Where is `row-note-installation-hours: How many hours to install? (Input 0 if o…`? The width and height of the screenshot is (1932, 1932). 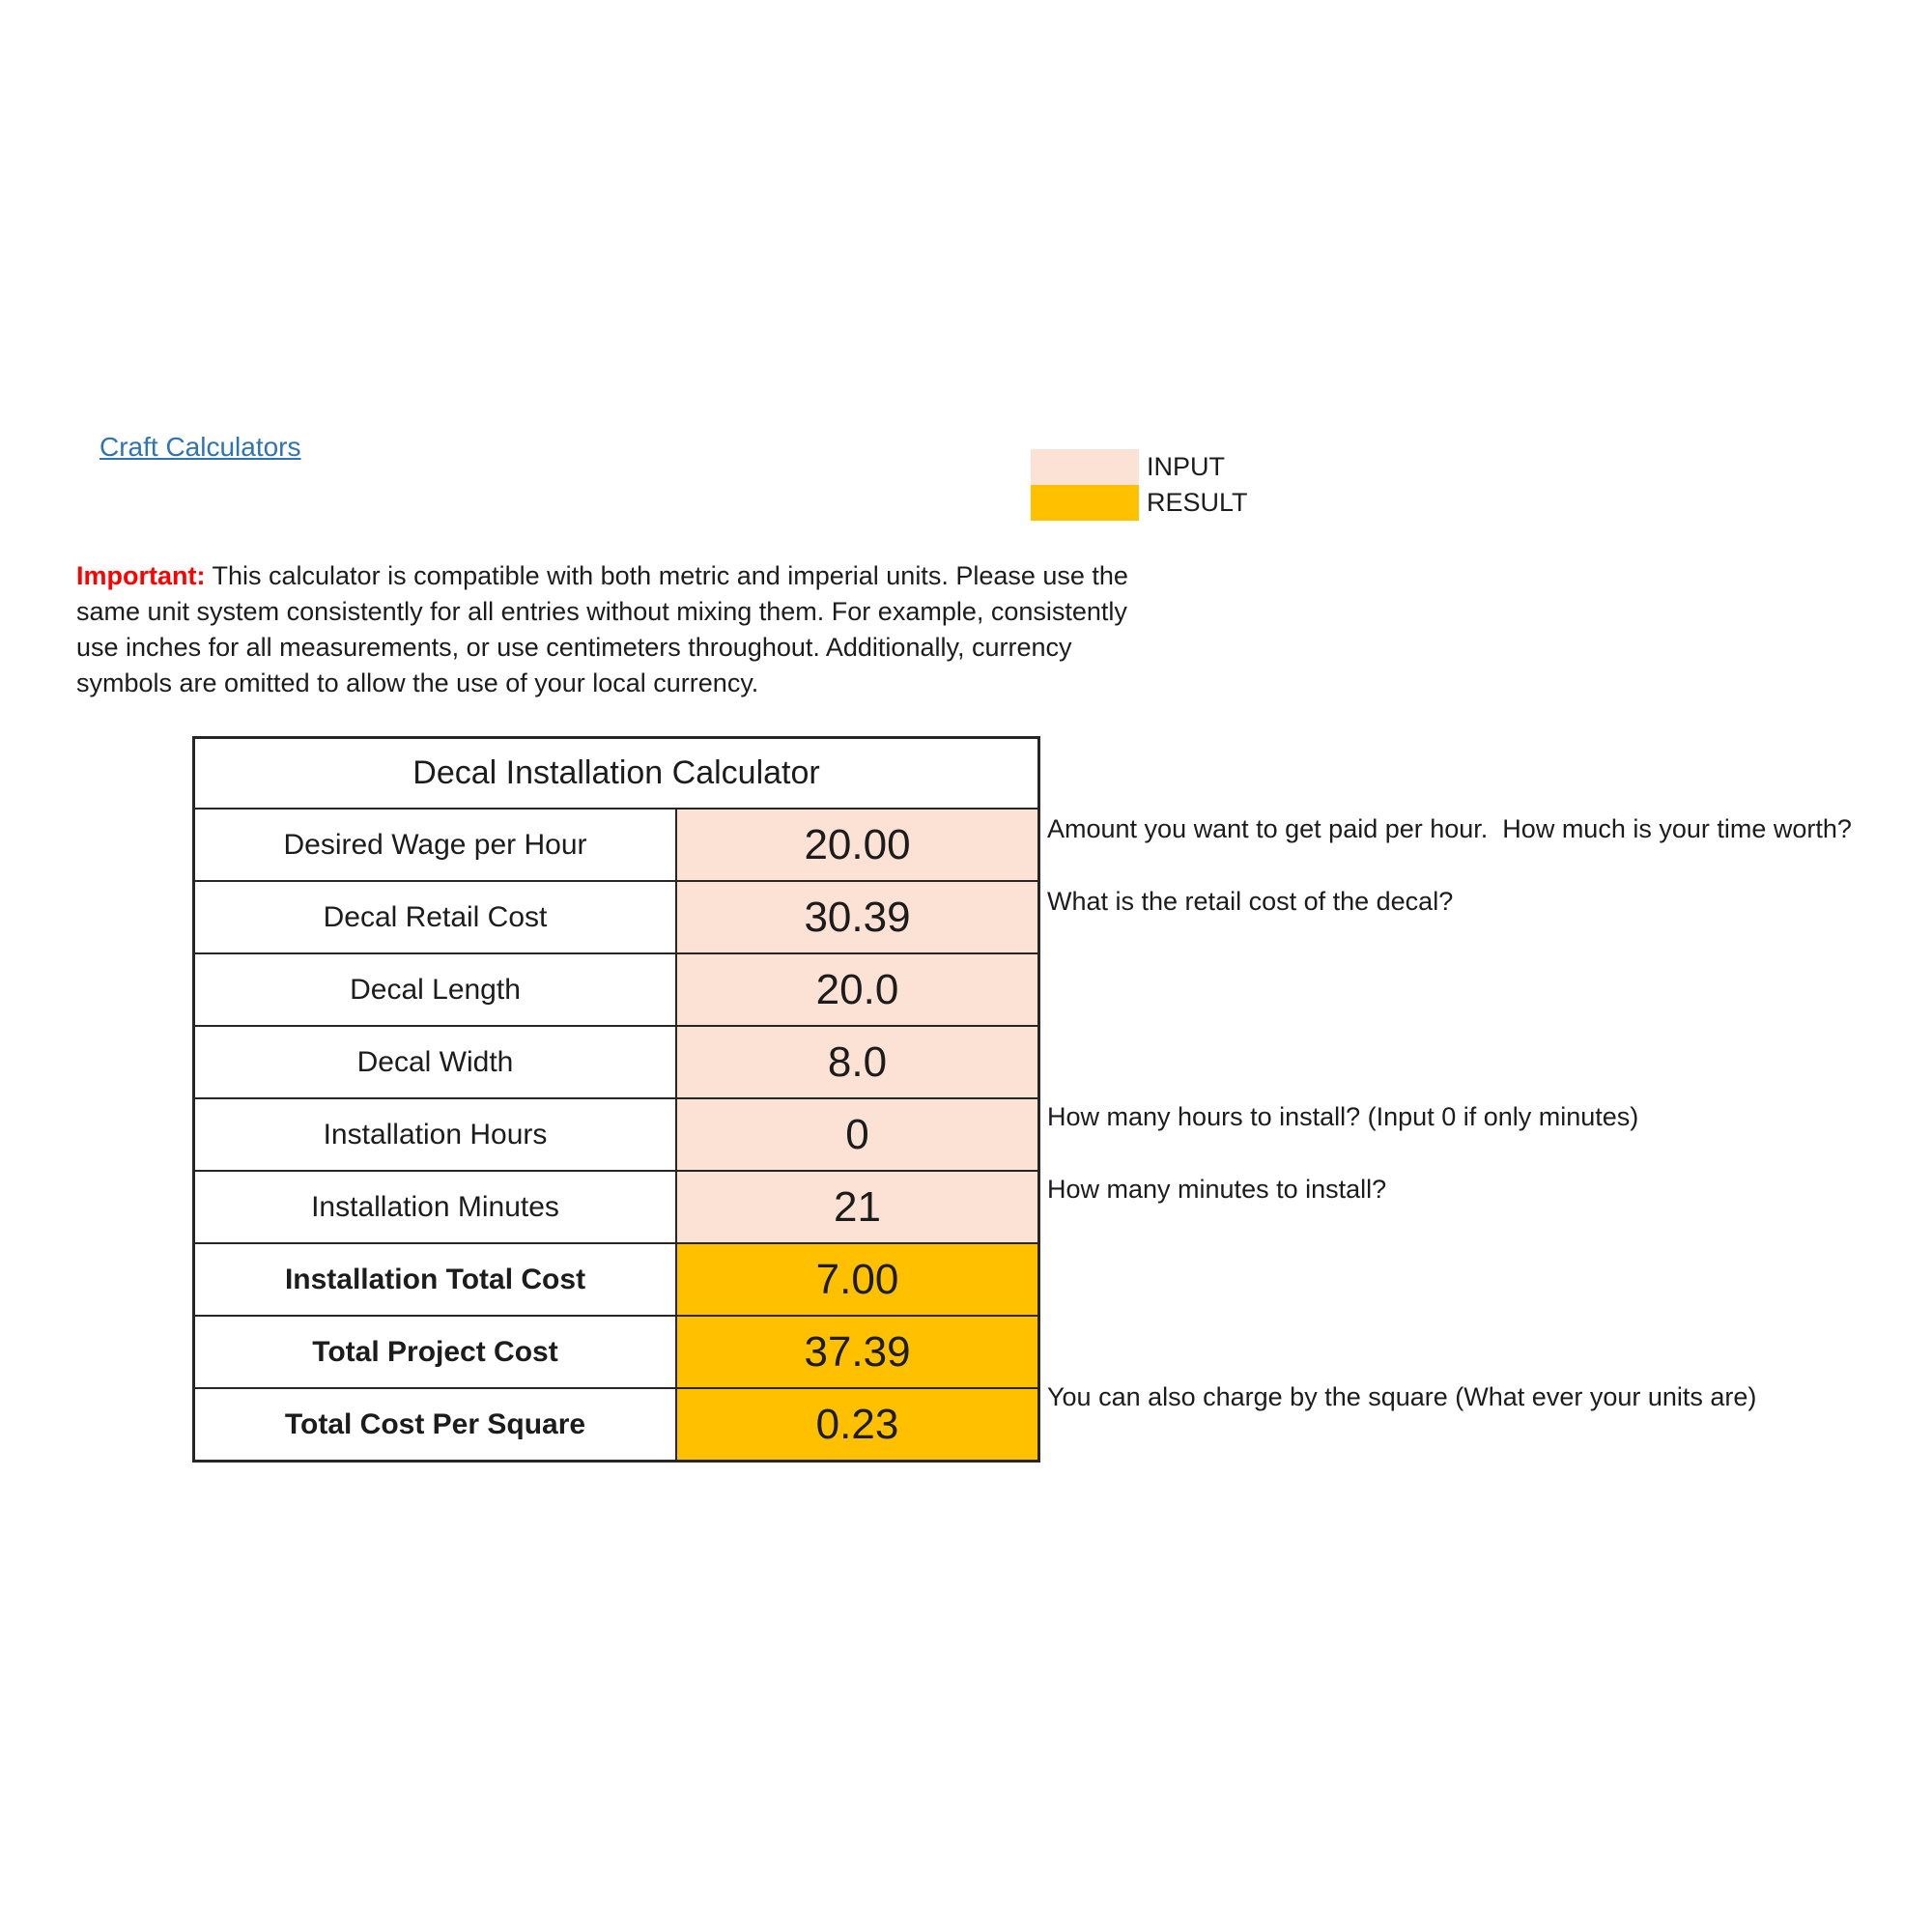
row-note-installation-hours: How many hours to install? (Input 0 if o… is located at coordinates (1343, 1116).